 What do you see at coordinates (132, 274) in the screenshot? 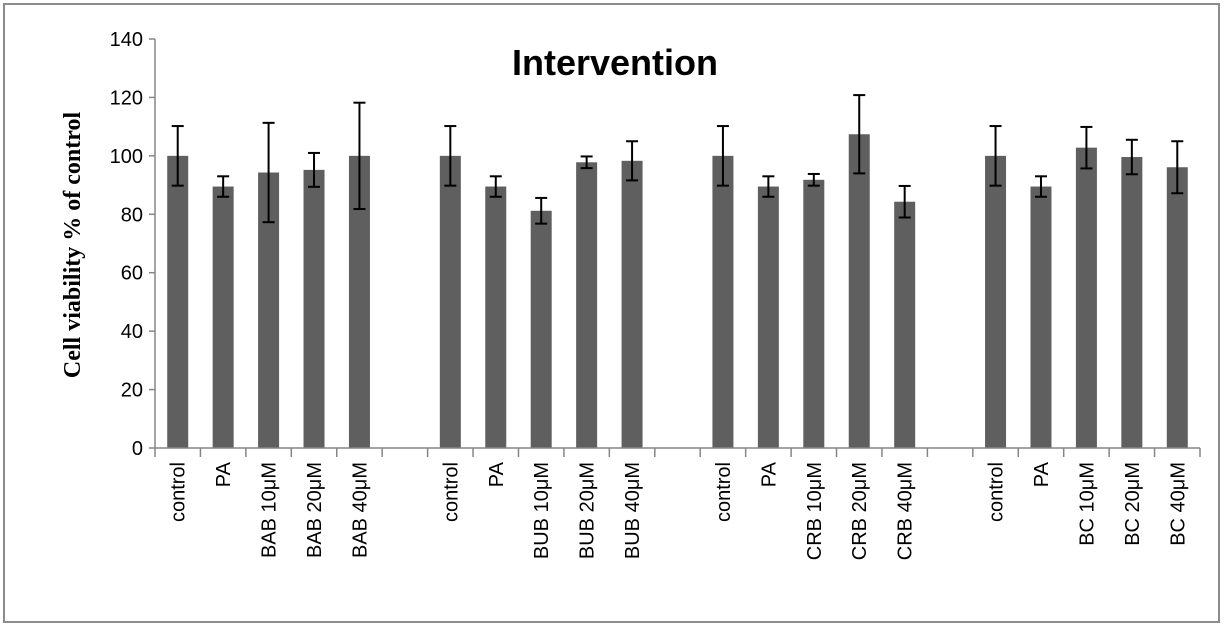
I see `y-tick-label: 60` at bounding box center [132, 274].